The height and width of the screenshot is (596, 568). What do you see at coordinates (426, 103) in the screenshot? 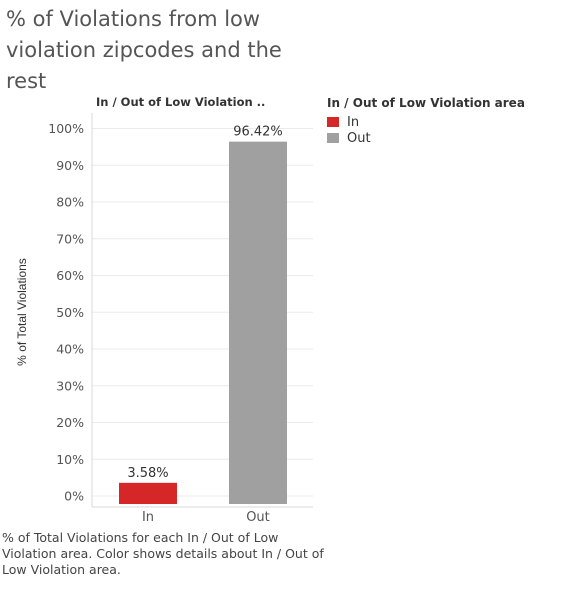
I see `legend-title: In / Out of Low Violation area` at bounding box center [426, 103].